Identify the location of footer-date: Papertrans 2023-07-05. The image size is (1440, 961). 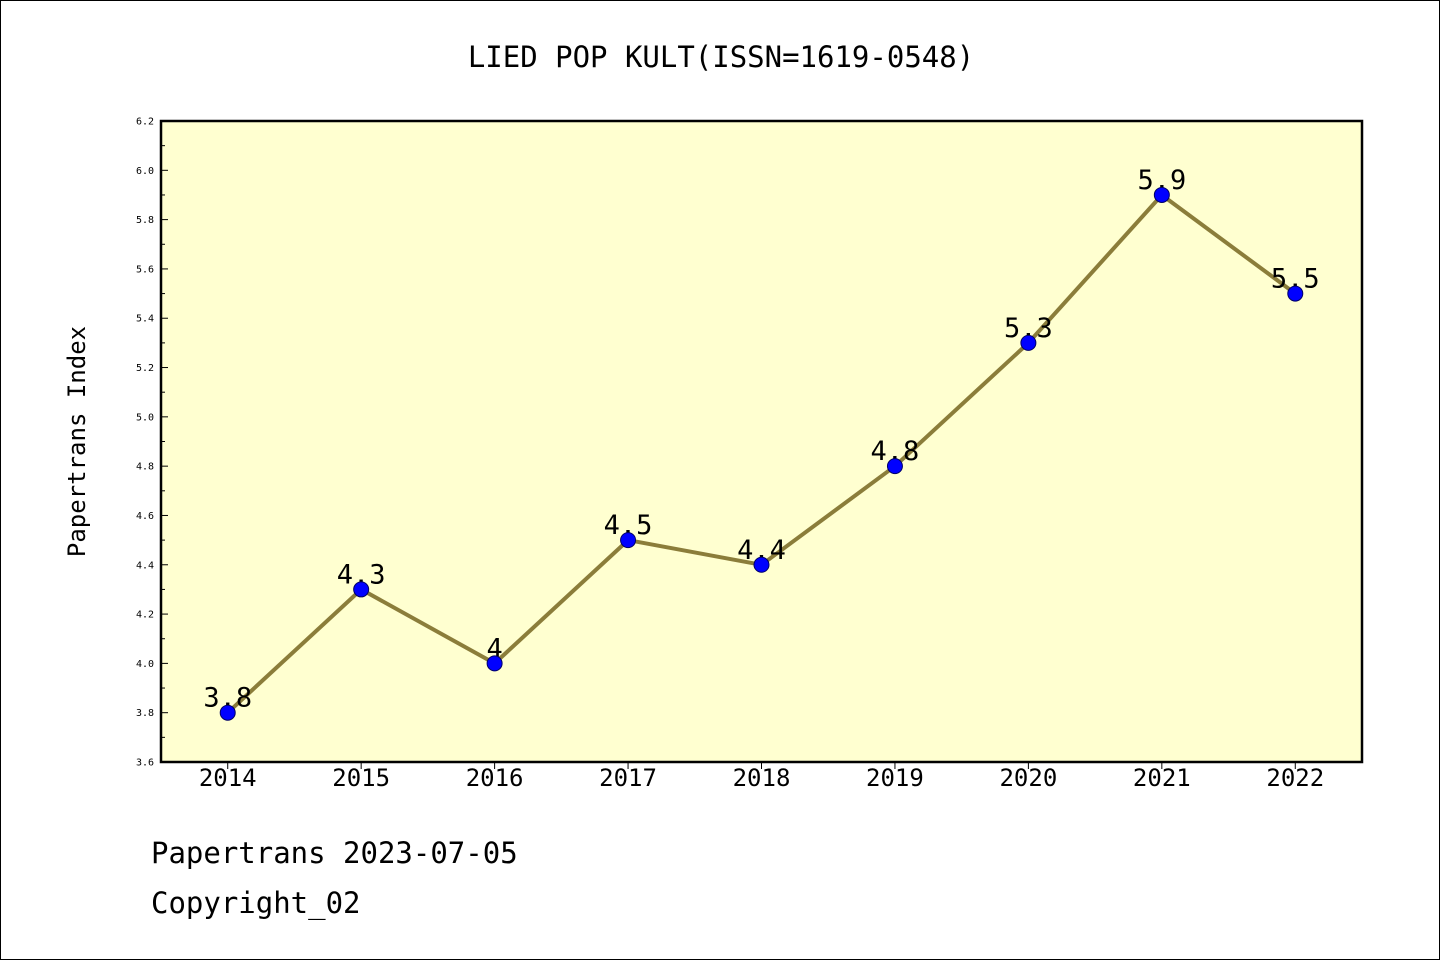
(334, 853).